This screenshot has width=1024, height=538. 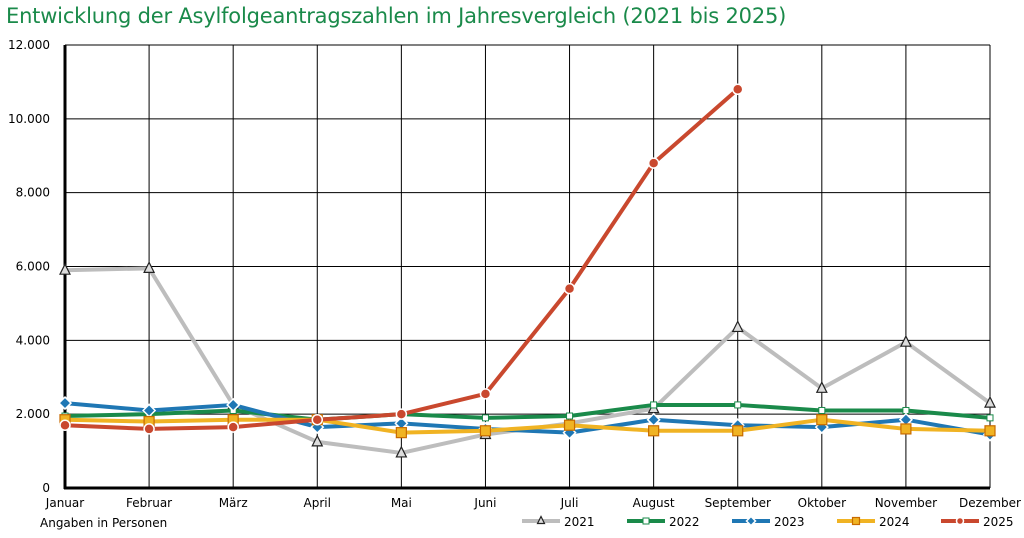 I want to click on legend-item-2024: 2024, so click(x=873, y=522).